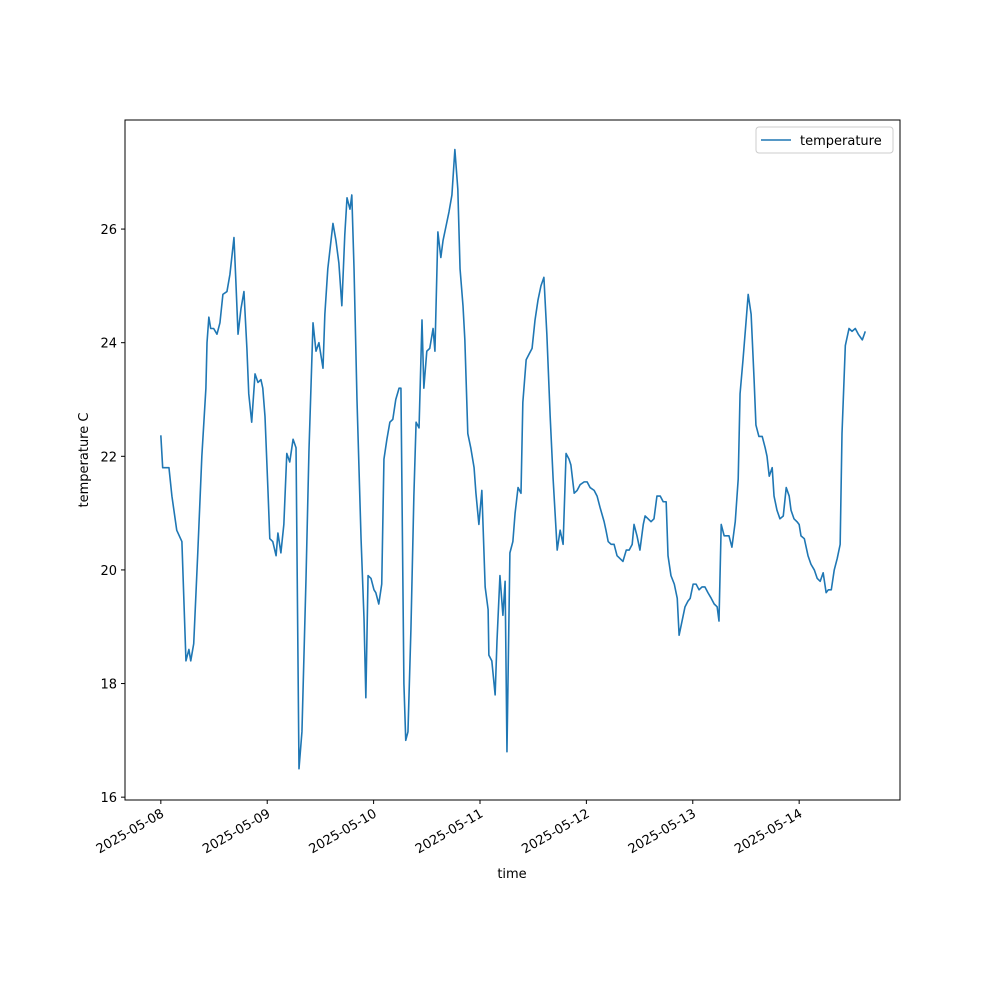 The width and height of the screenshot is (1000, 1000). What do you see at coordinates (108, 230) in the screenshot?
I see `y-tick-label: 26` at bounding box center [108, 230].